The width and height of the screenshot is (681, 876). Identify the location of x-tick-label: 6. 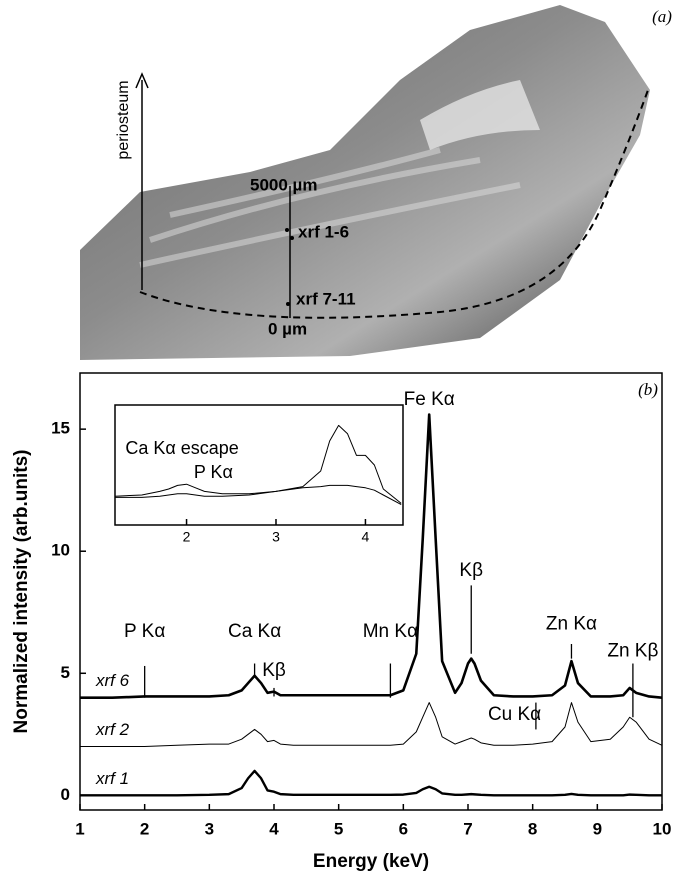
(403, 828).